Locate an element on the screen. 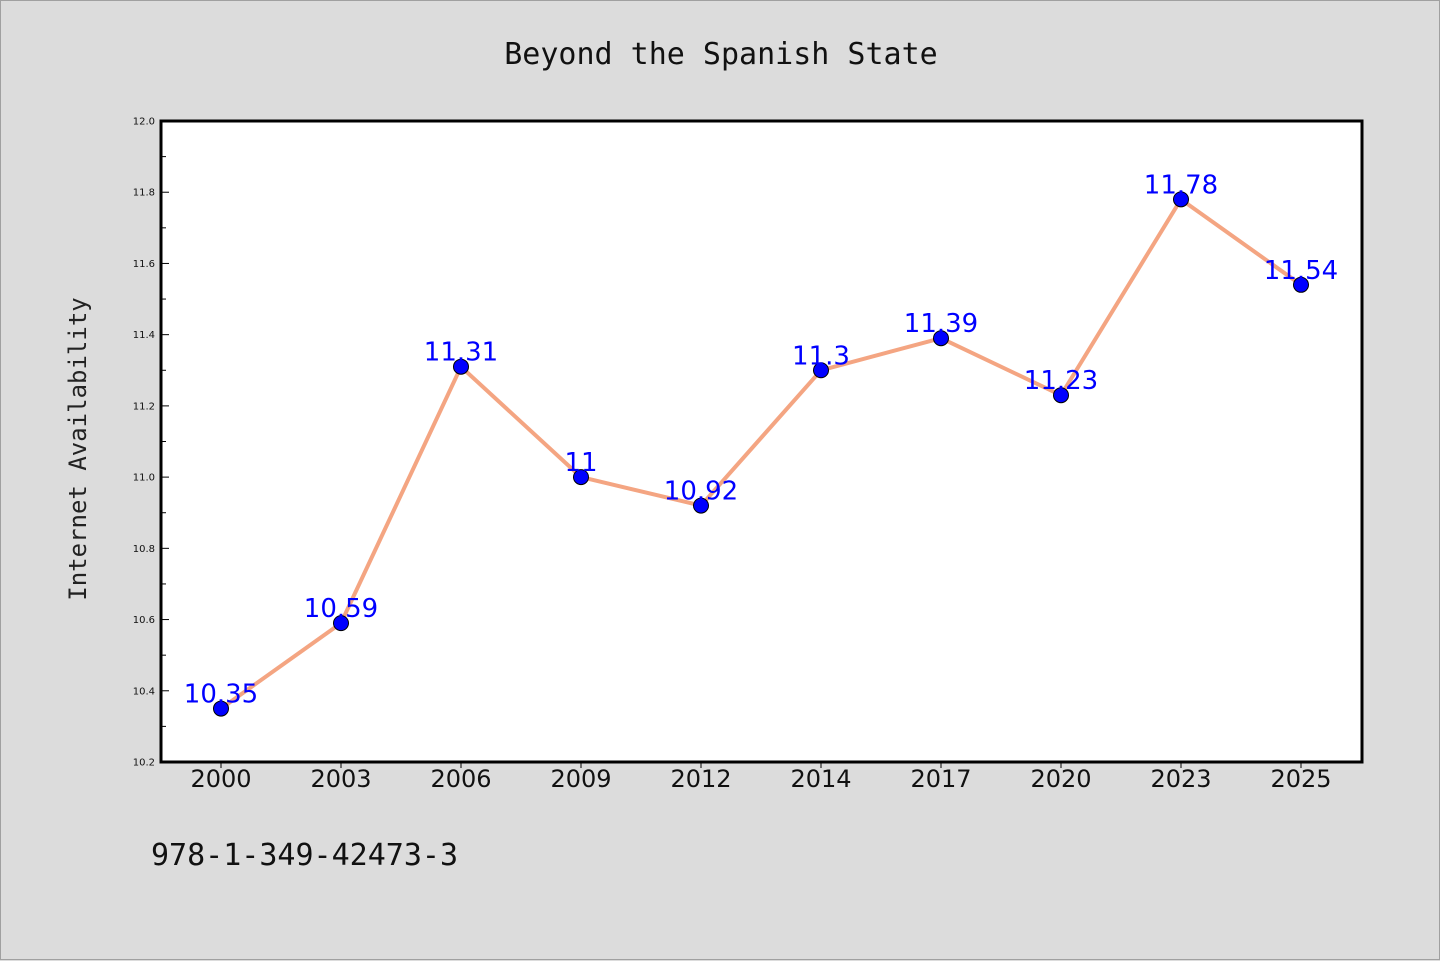 This screenshot has width=1440, height=961. y-tick-label: 11.2 is located at coordinates (144, 406).